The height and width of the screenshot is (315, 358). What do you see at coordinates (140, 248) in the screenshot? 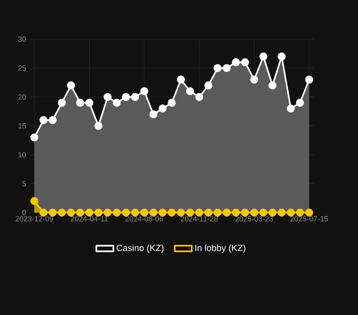
I see `legend-label: Casino (KZ)` at bounding box center [140, 248].